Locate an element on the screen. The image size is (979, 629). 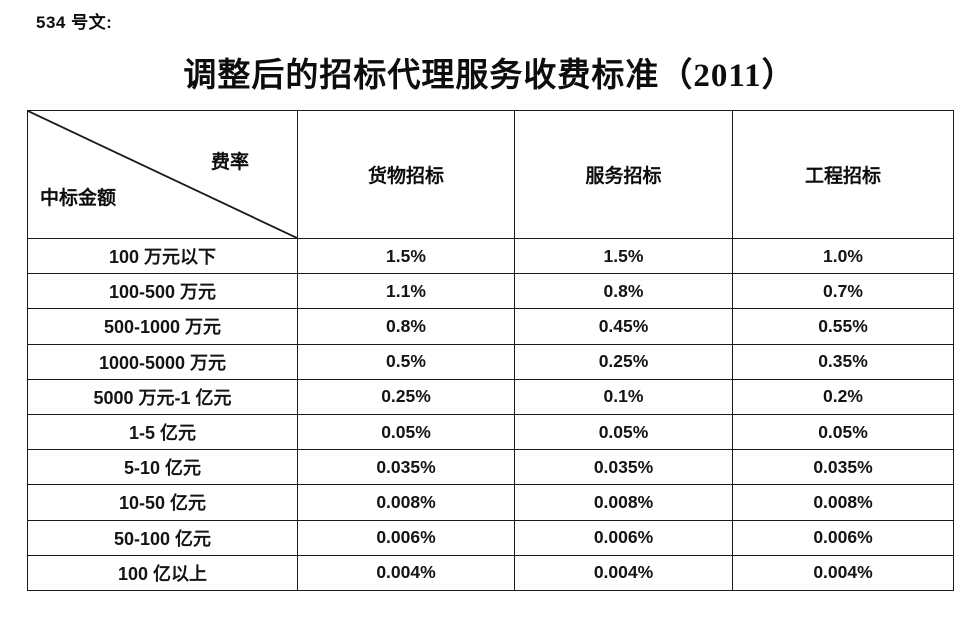
table-row: 100-500 万元 1.1% 0.8% 0.7% is located at coordinates (490, 291).